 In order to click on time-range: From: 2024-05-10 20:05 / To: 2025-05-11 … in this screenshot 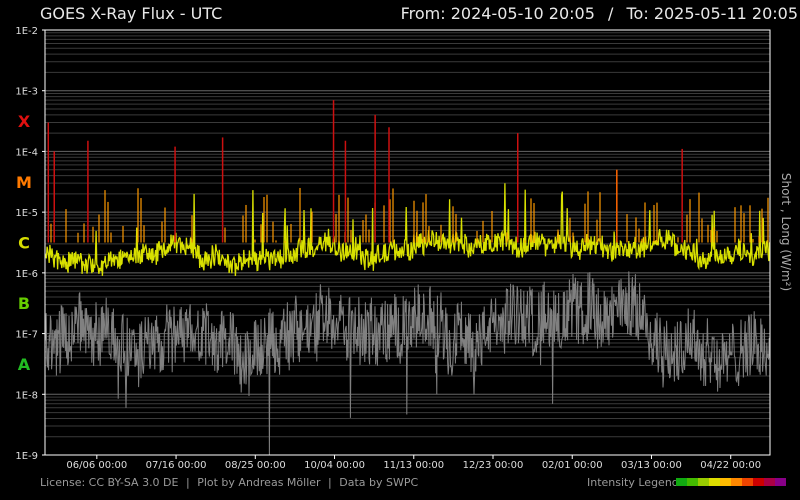, I will do `click(599, 13)`.